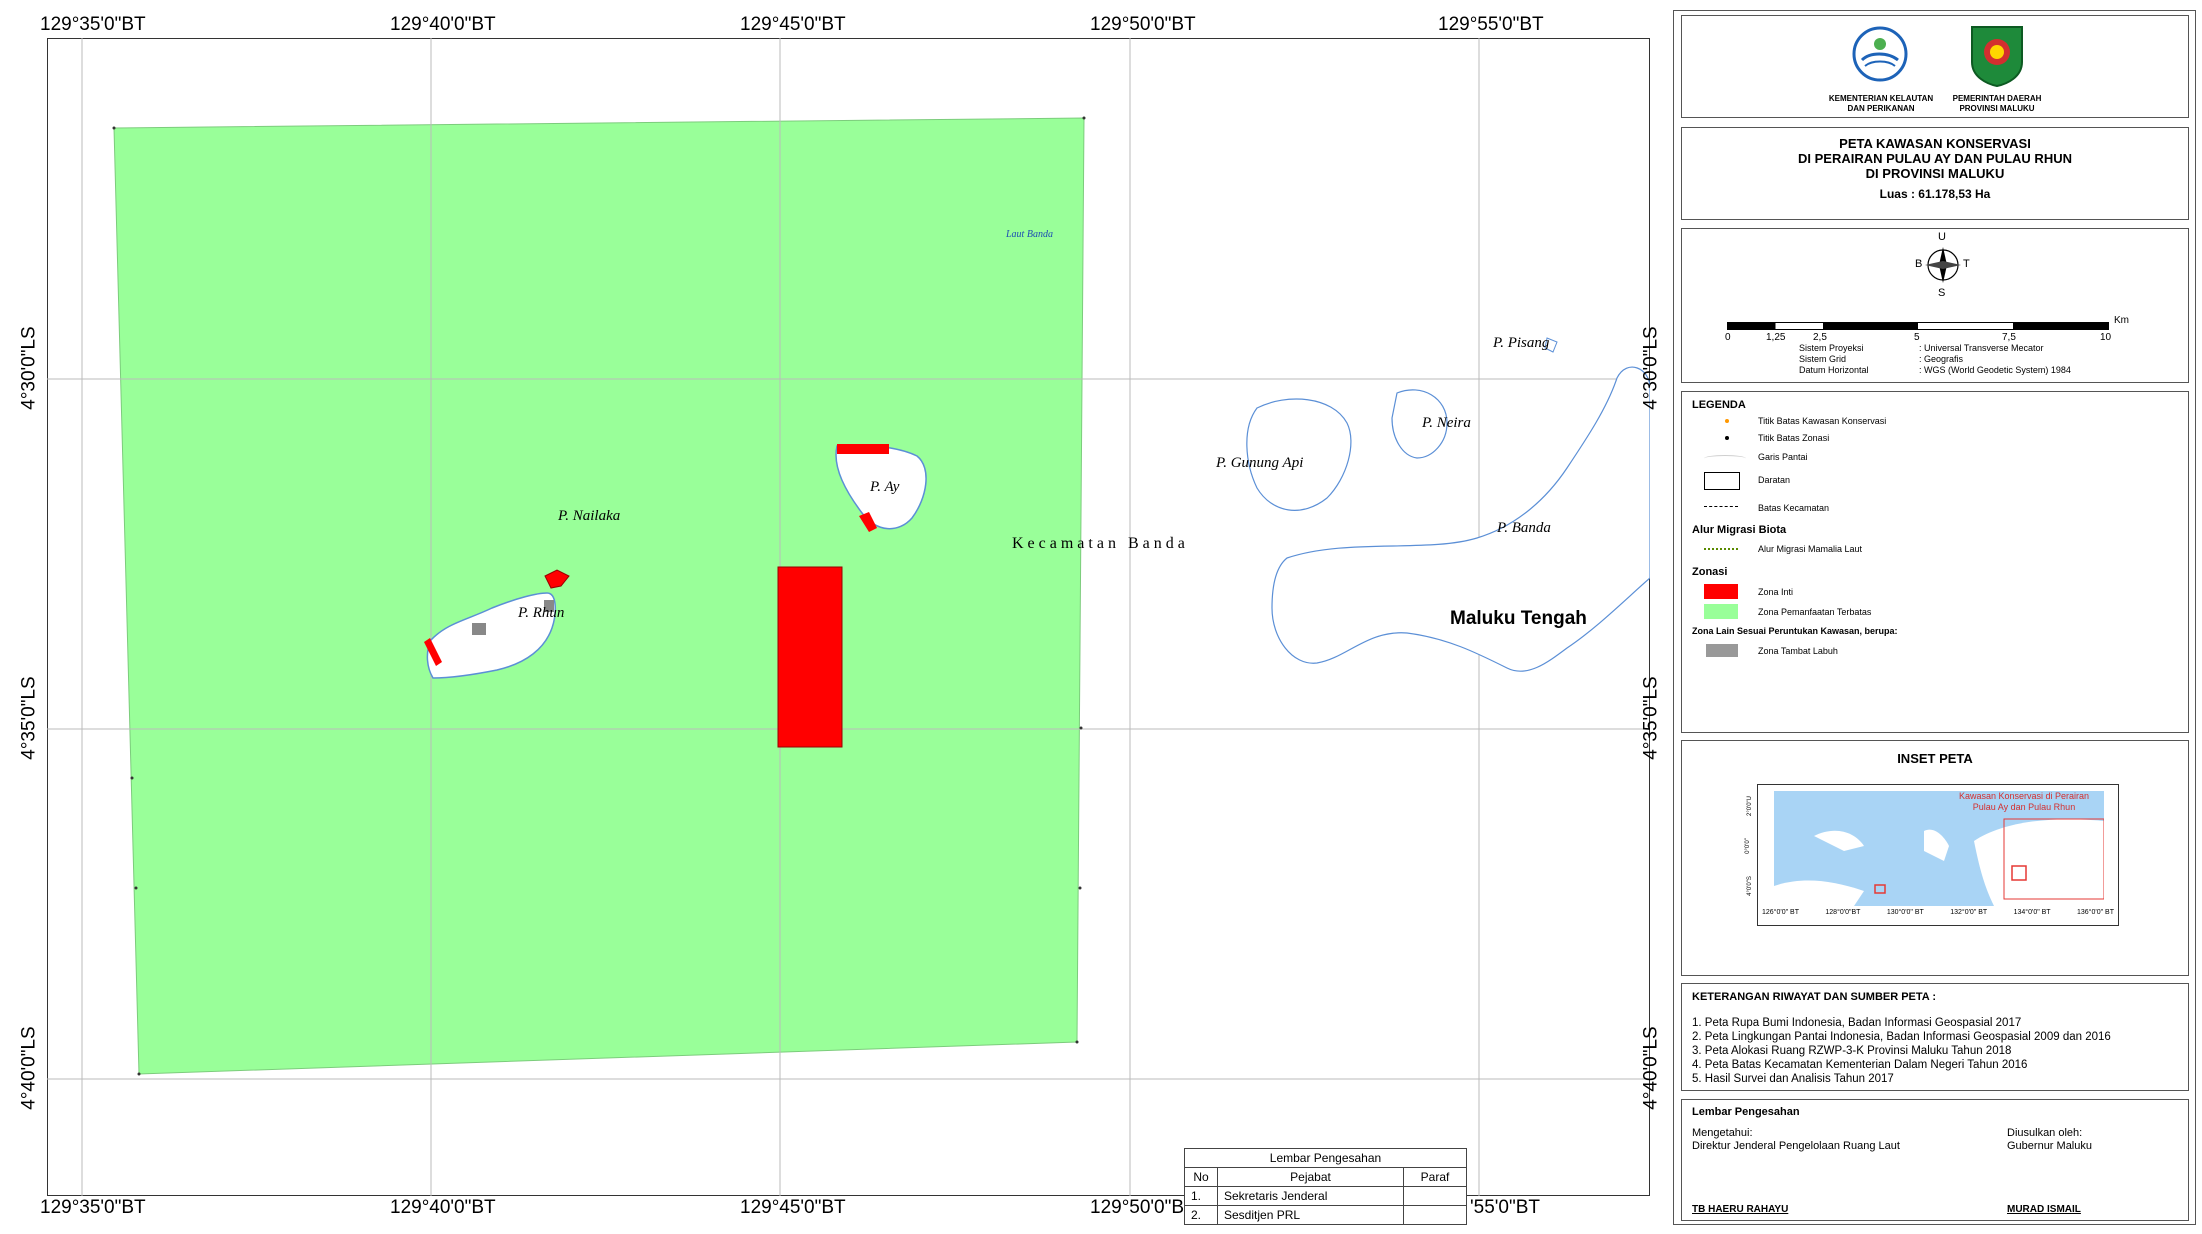 The image size is (2202, 1234). I want to click on island-rhun, so click(491, 635).